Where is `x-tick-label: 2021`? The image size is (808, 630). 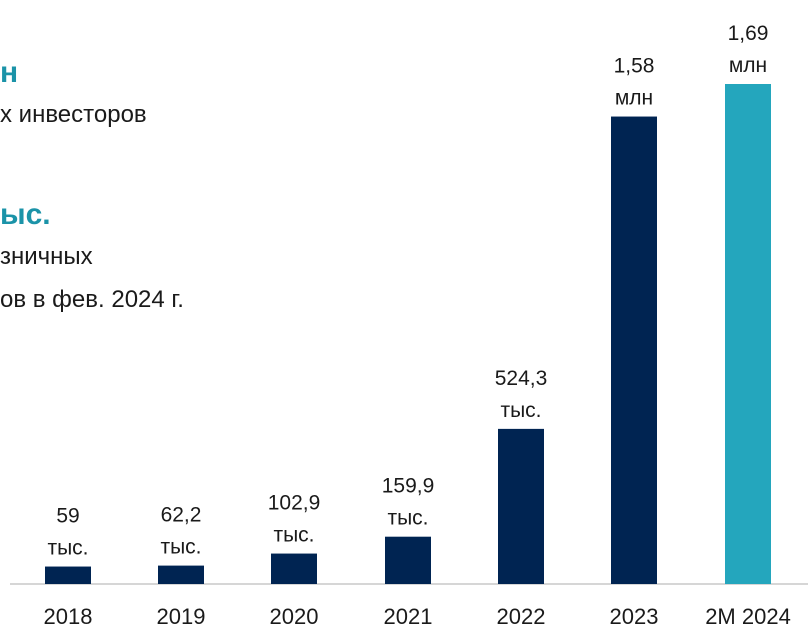 x-tick-label: 2021 is located at coordinates (408, 616).